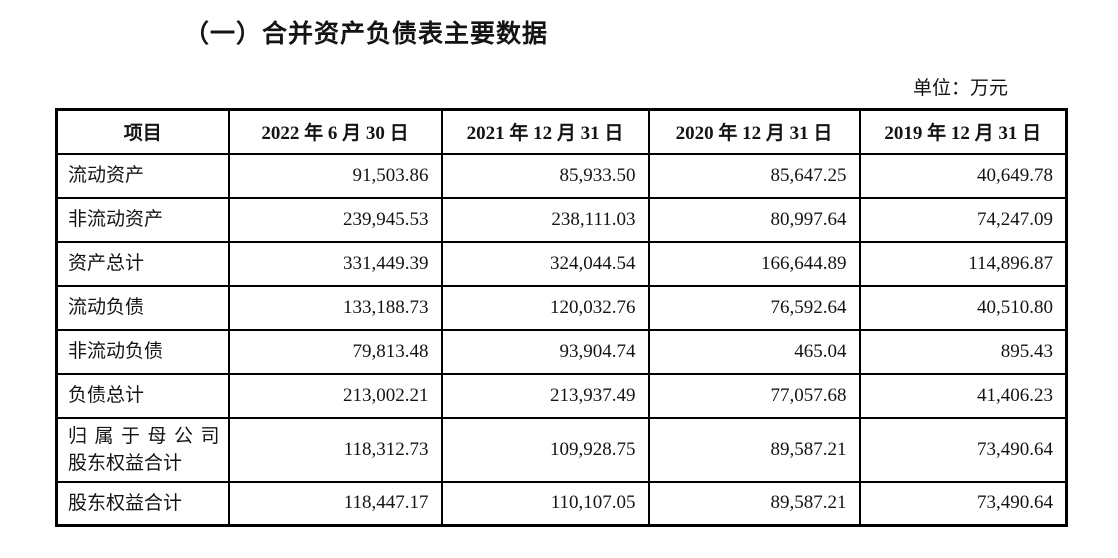 This screenshot has height=558, width=1118. Describe the element at coordinates (963, 131) in the screenshot. I see `header-date-2019: 2019 年 12 月 31 日` at that location.